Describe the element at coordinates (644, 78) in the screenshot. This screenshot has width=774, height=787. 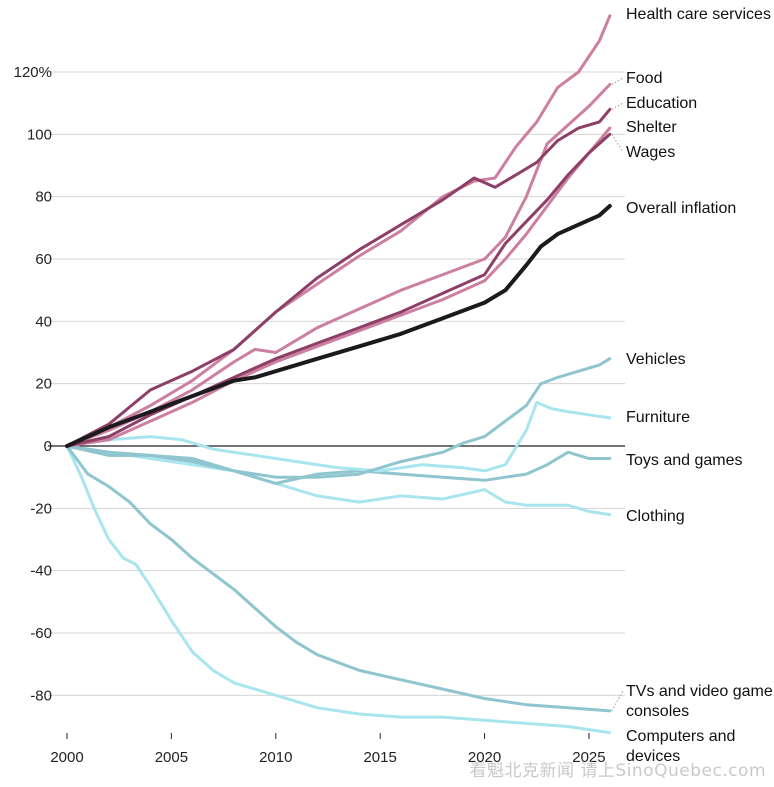
I see `series-label-food: Food` at that location.